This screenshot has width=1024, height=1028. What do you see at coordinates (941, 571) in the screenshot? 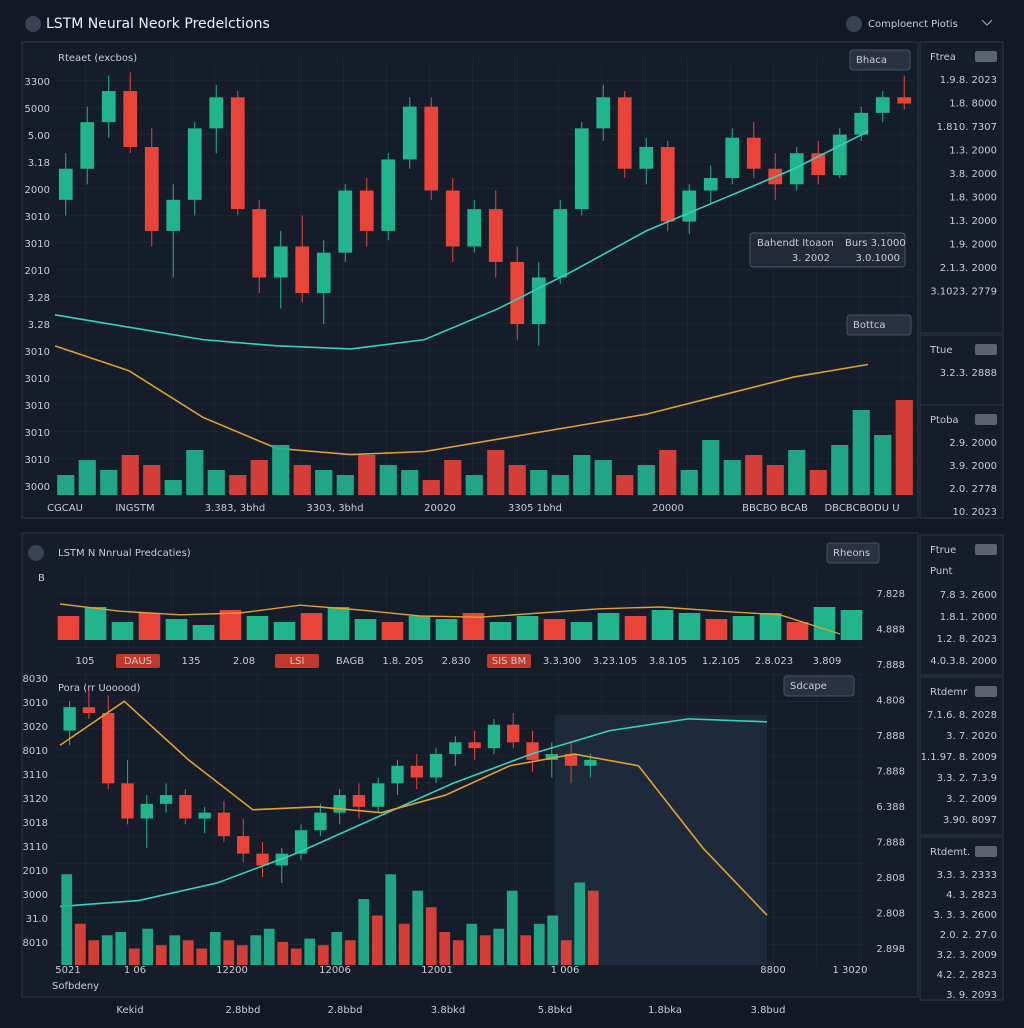
I see `badge-label: Punt` at bounding box center [941, 571].